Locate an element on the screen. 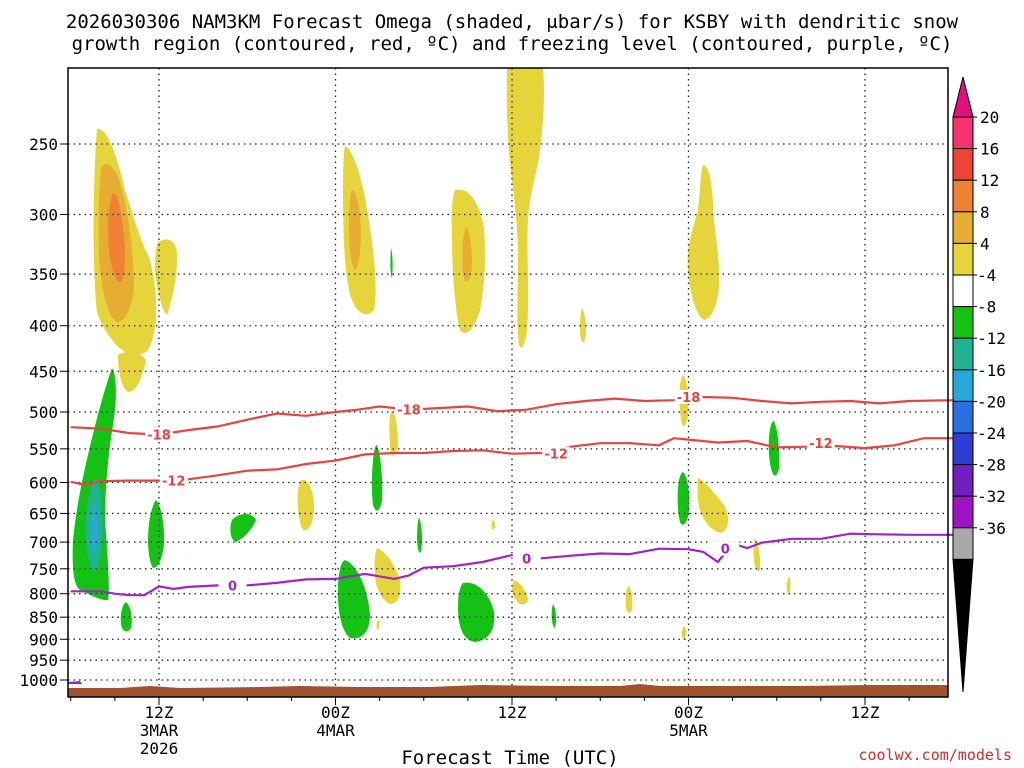 This screenshot has height=768, width=1024. colorbar-label: -28 is located at coordinates (991, 465).